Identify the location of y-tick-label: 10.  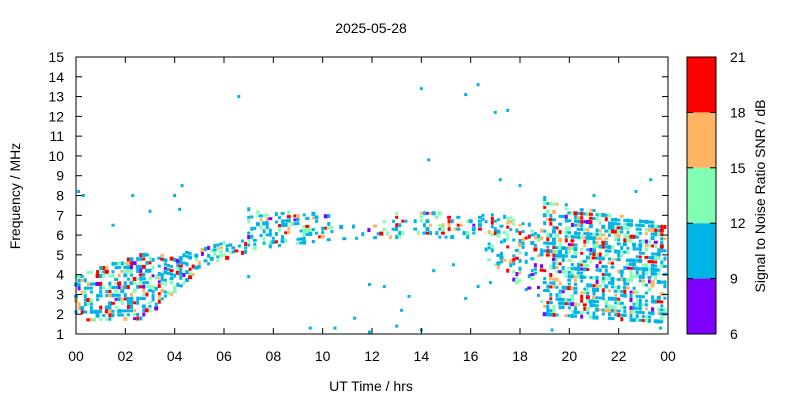
(56, 156).